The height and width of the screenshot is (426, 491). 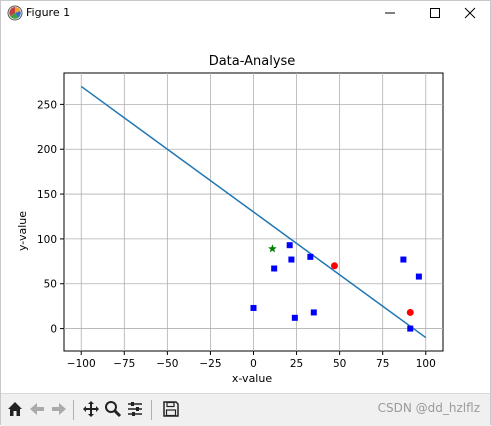 I want to click on x-tick-label: 100, so click(x=426, y=364).